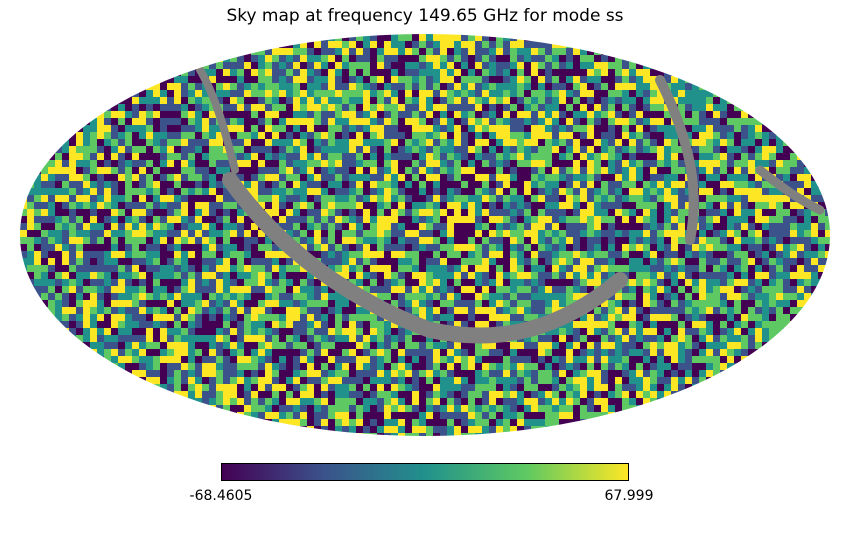 This screenshot has width=850, height=540. I want to click on colorbar-max-label: 67.999, so click(629, 496).